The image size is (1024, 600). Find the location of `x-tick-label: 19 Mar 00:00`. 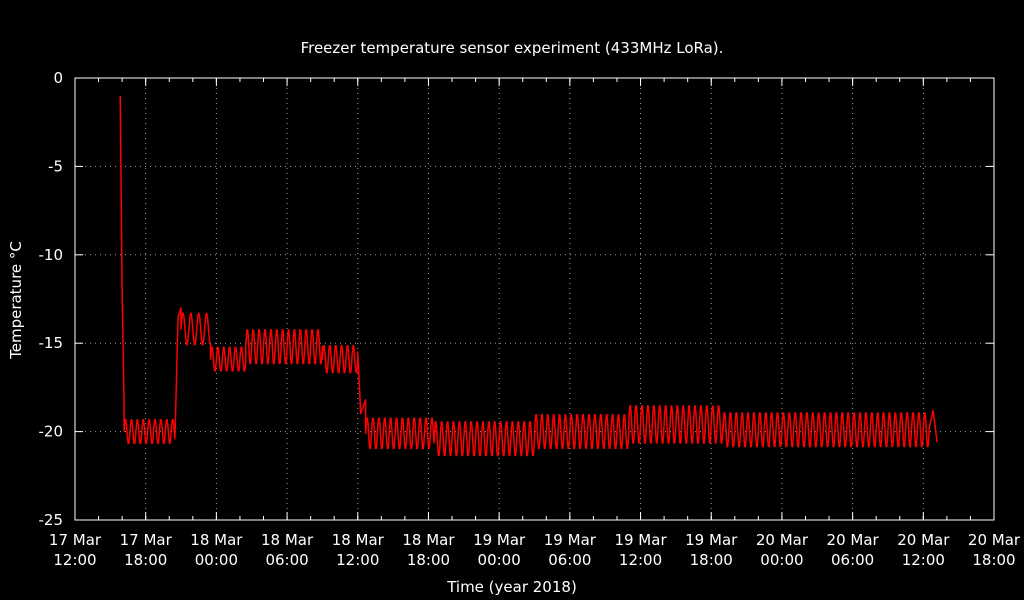

x-tick-label: 19 Mar 00:00 is located at coordinates (499, 550).